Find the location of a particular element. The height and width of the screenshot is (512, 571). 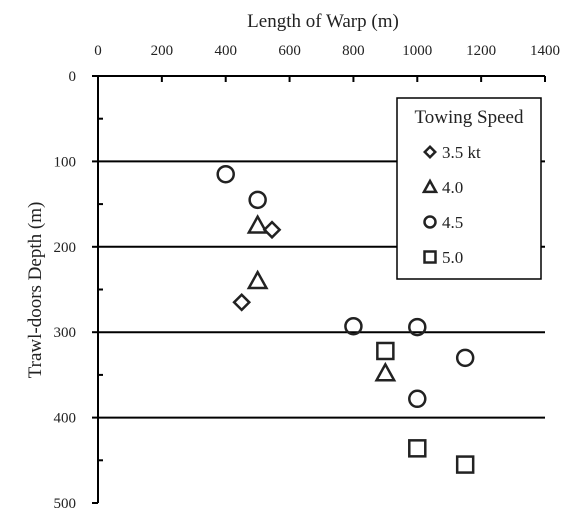

legend-entry-label: 3.5 kt is located at coordinates (461, 152).